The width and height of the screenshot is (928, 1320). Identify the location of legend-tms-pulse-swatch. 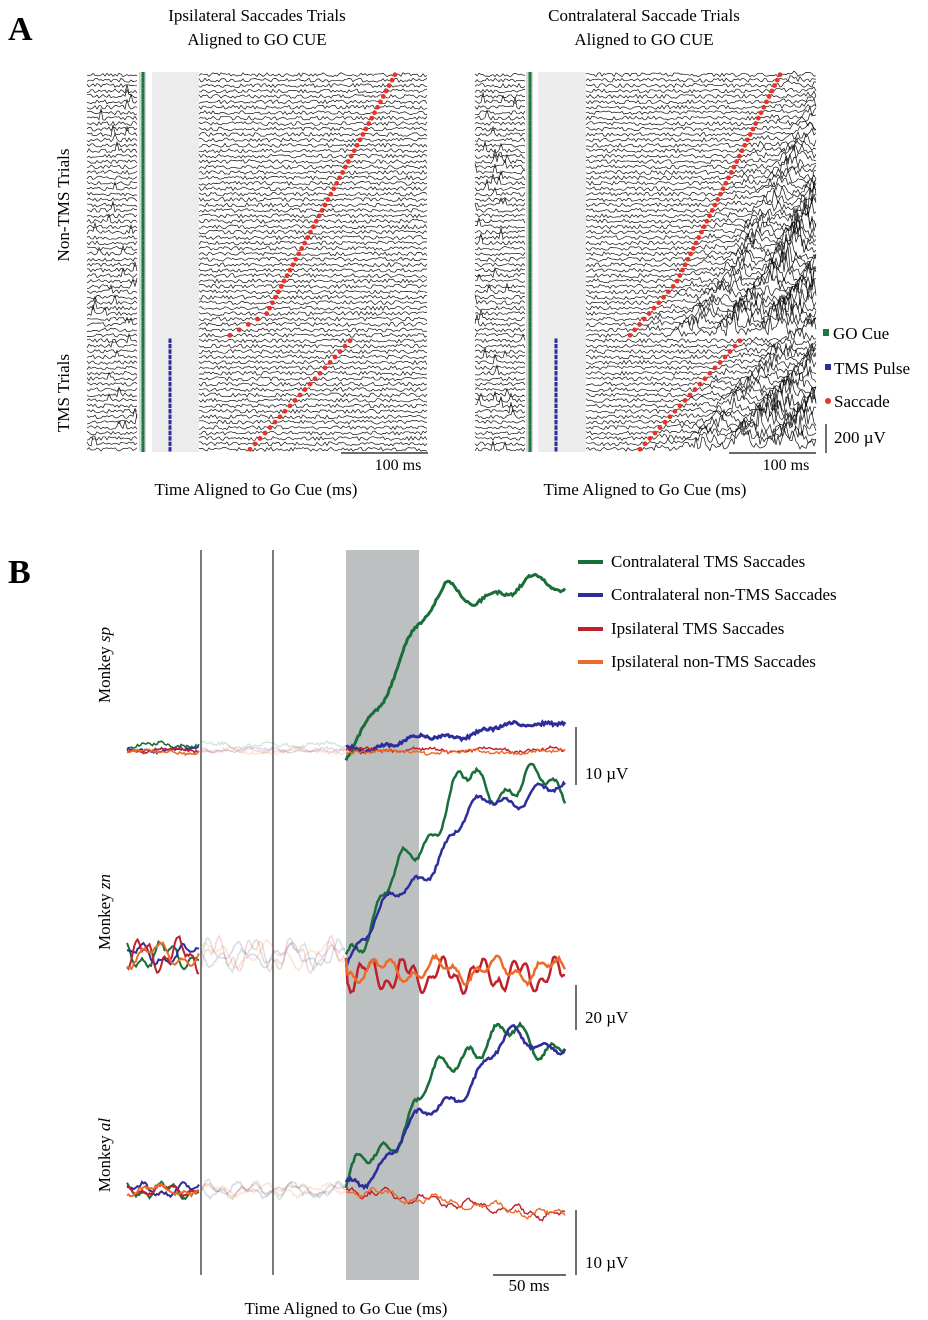
(828, 367).